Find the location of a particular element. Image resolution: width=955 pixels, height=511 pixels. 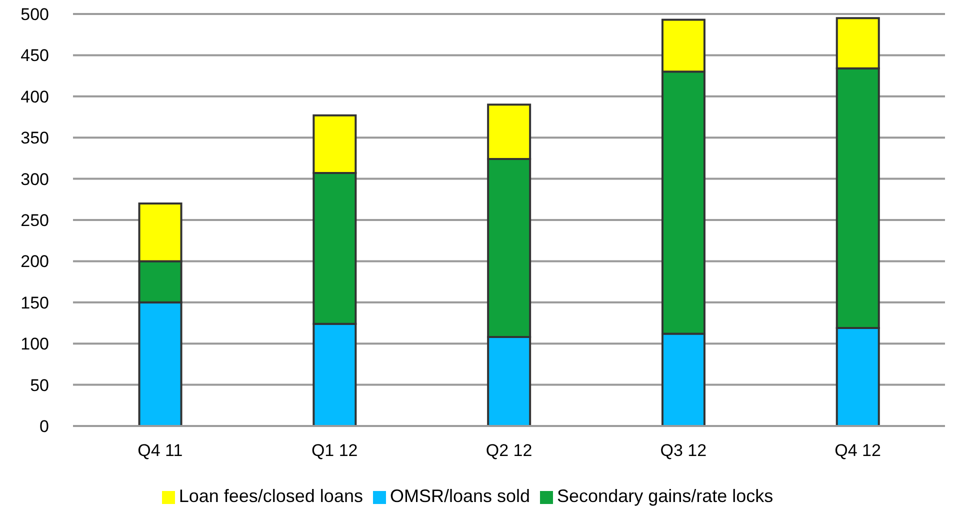

x-tick-label: Q1 12 is located at coordinates (334, 450).